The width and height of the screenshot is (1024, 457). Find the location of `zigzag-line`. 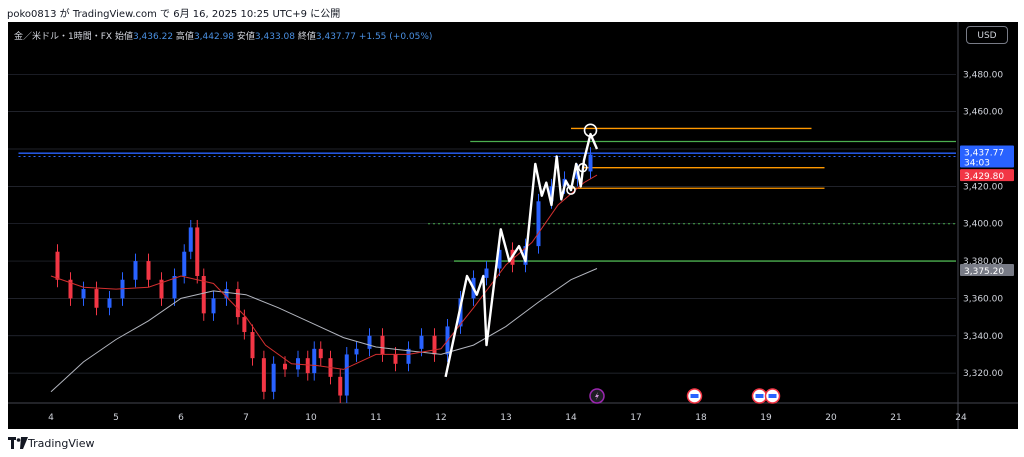

zigzag-line is located at coordinates (521, 255).